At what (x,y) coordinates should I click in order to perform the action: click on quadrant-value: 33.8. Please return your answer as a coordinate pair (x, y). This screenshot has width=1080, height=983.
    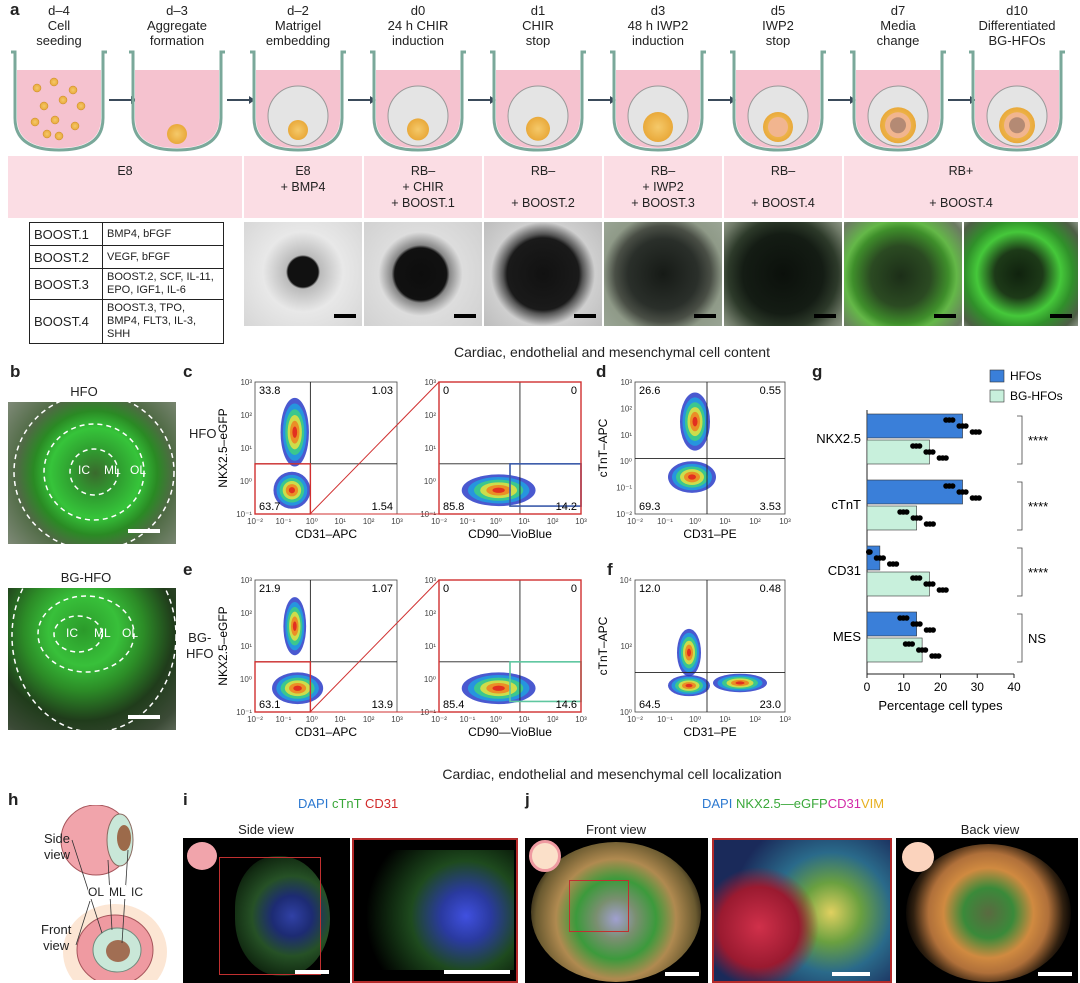
    Looking at the image, I should click on (269, 391).